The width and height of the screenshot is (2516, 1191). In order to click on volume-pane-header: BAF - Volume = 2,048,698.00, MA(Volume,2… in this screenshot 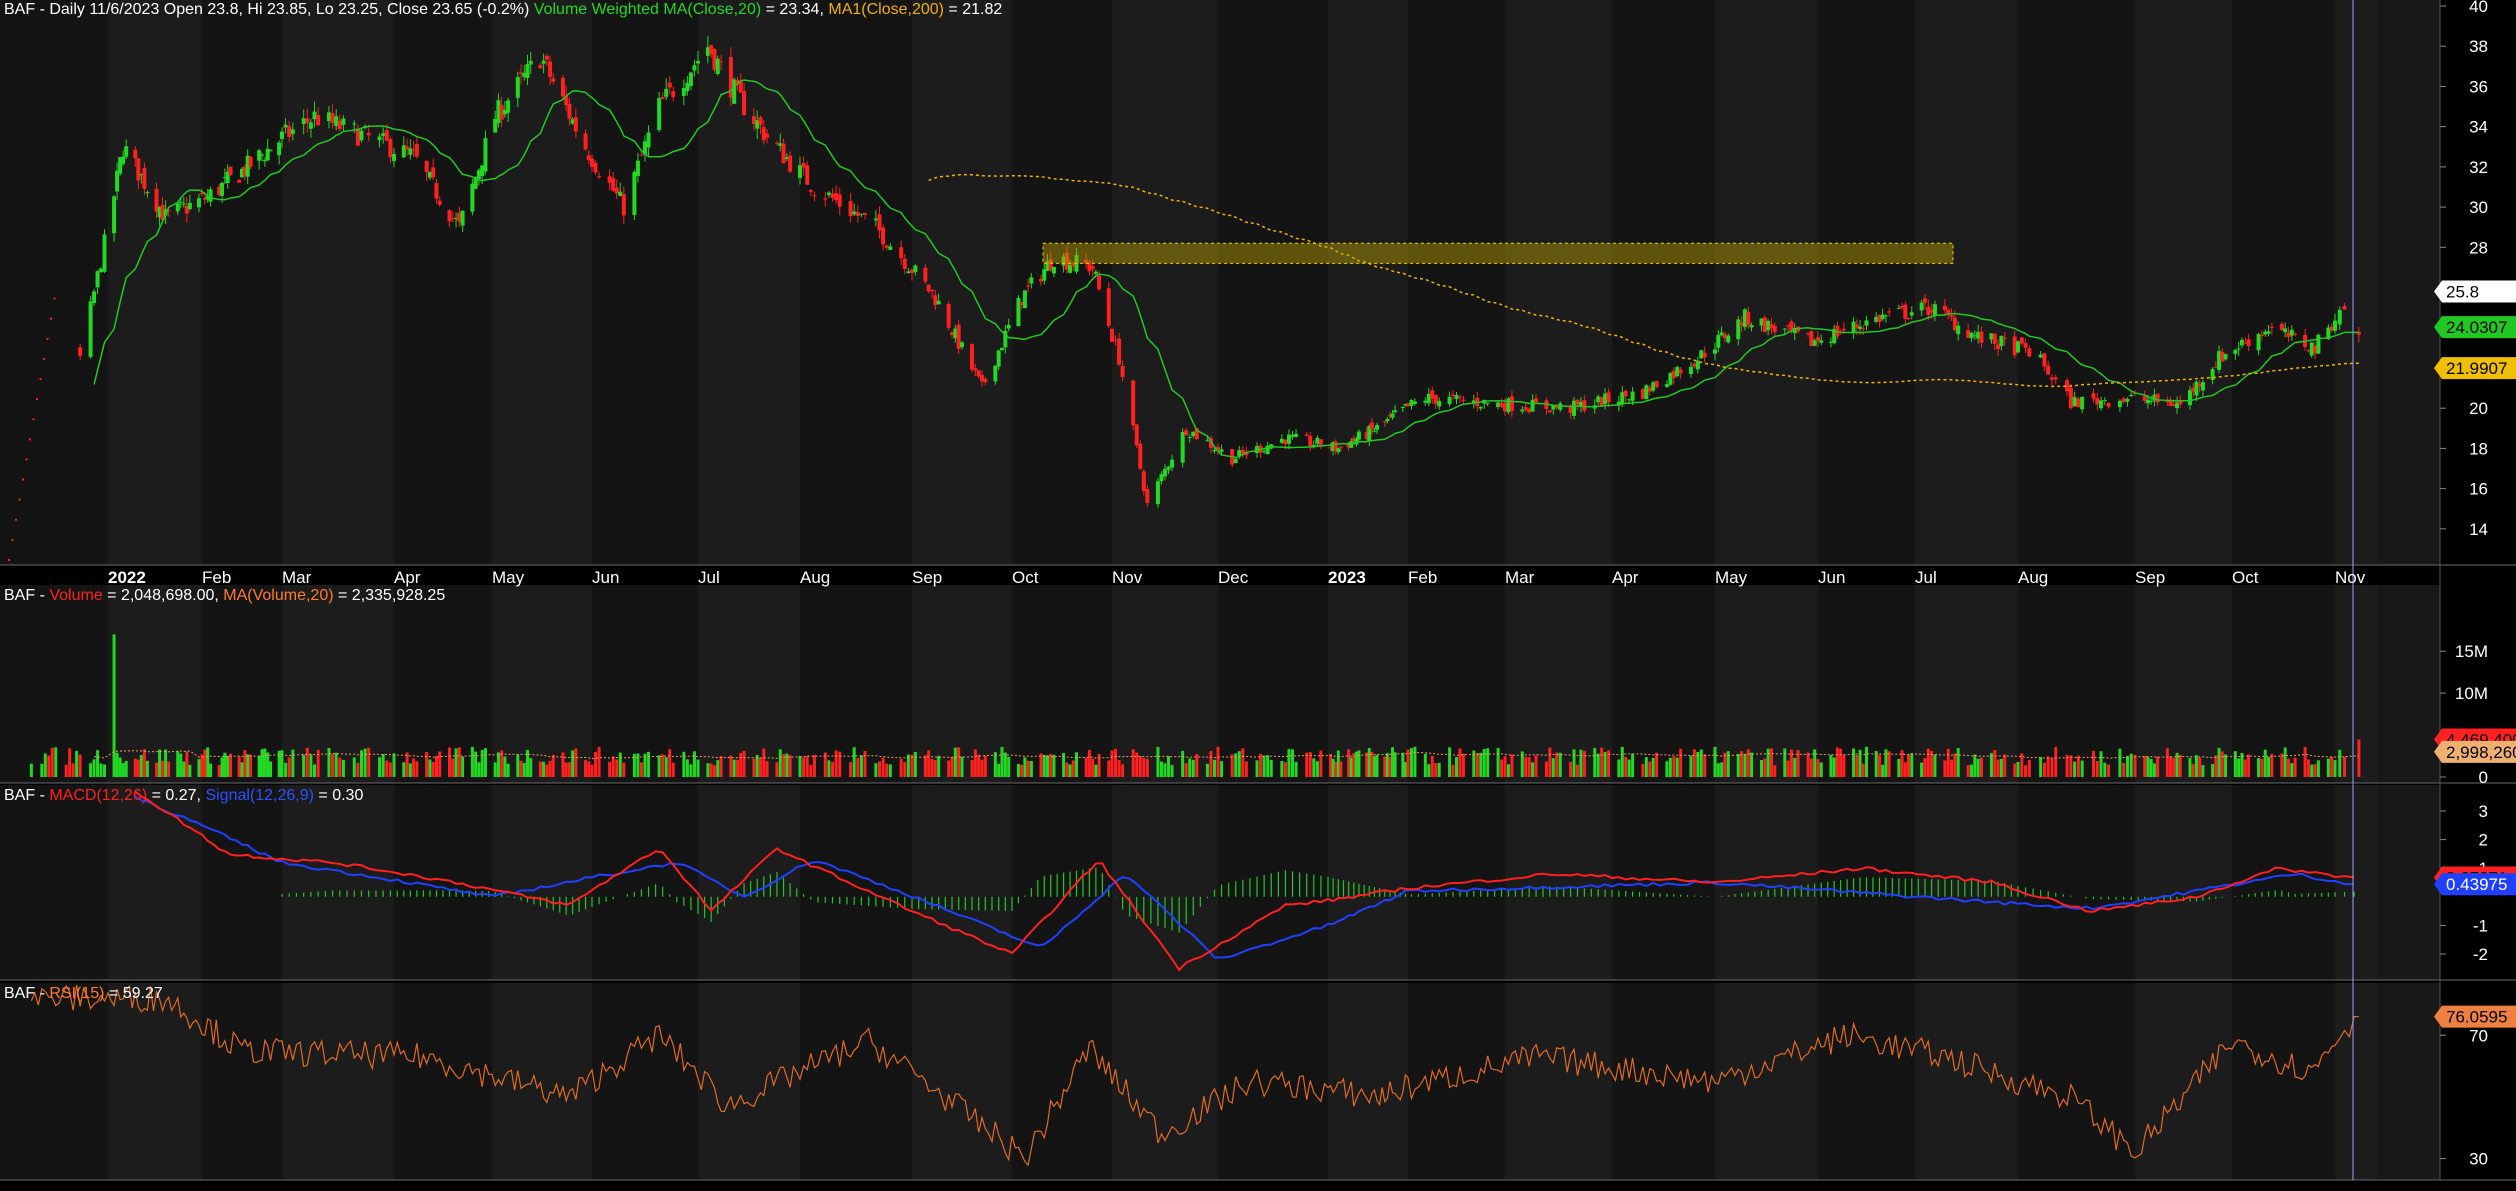, I will do `click(224, 596)`.